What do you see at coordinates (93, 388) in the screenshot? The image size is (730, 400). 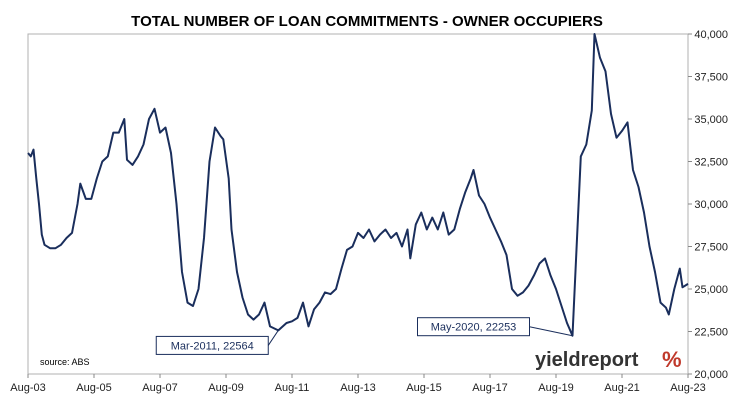 I see `x-tick-label: Aug-05` at bounding box center [93, 388].